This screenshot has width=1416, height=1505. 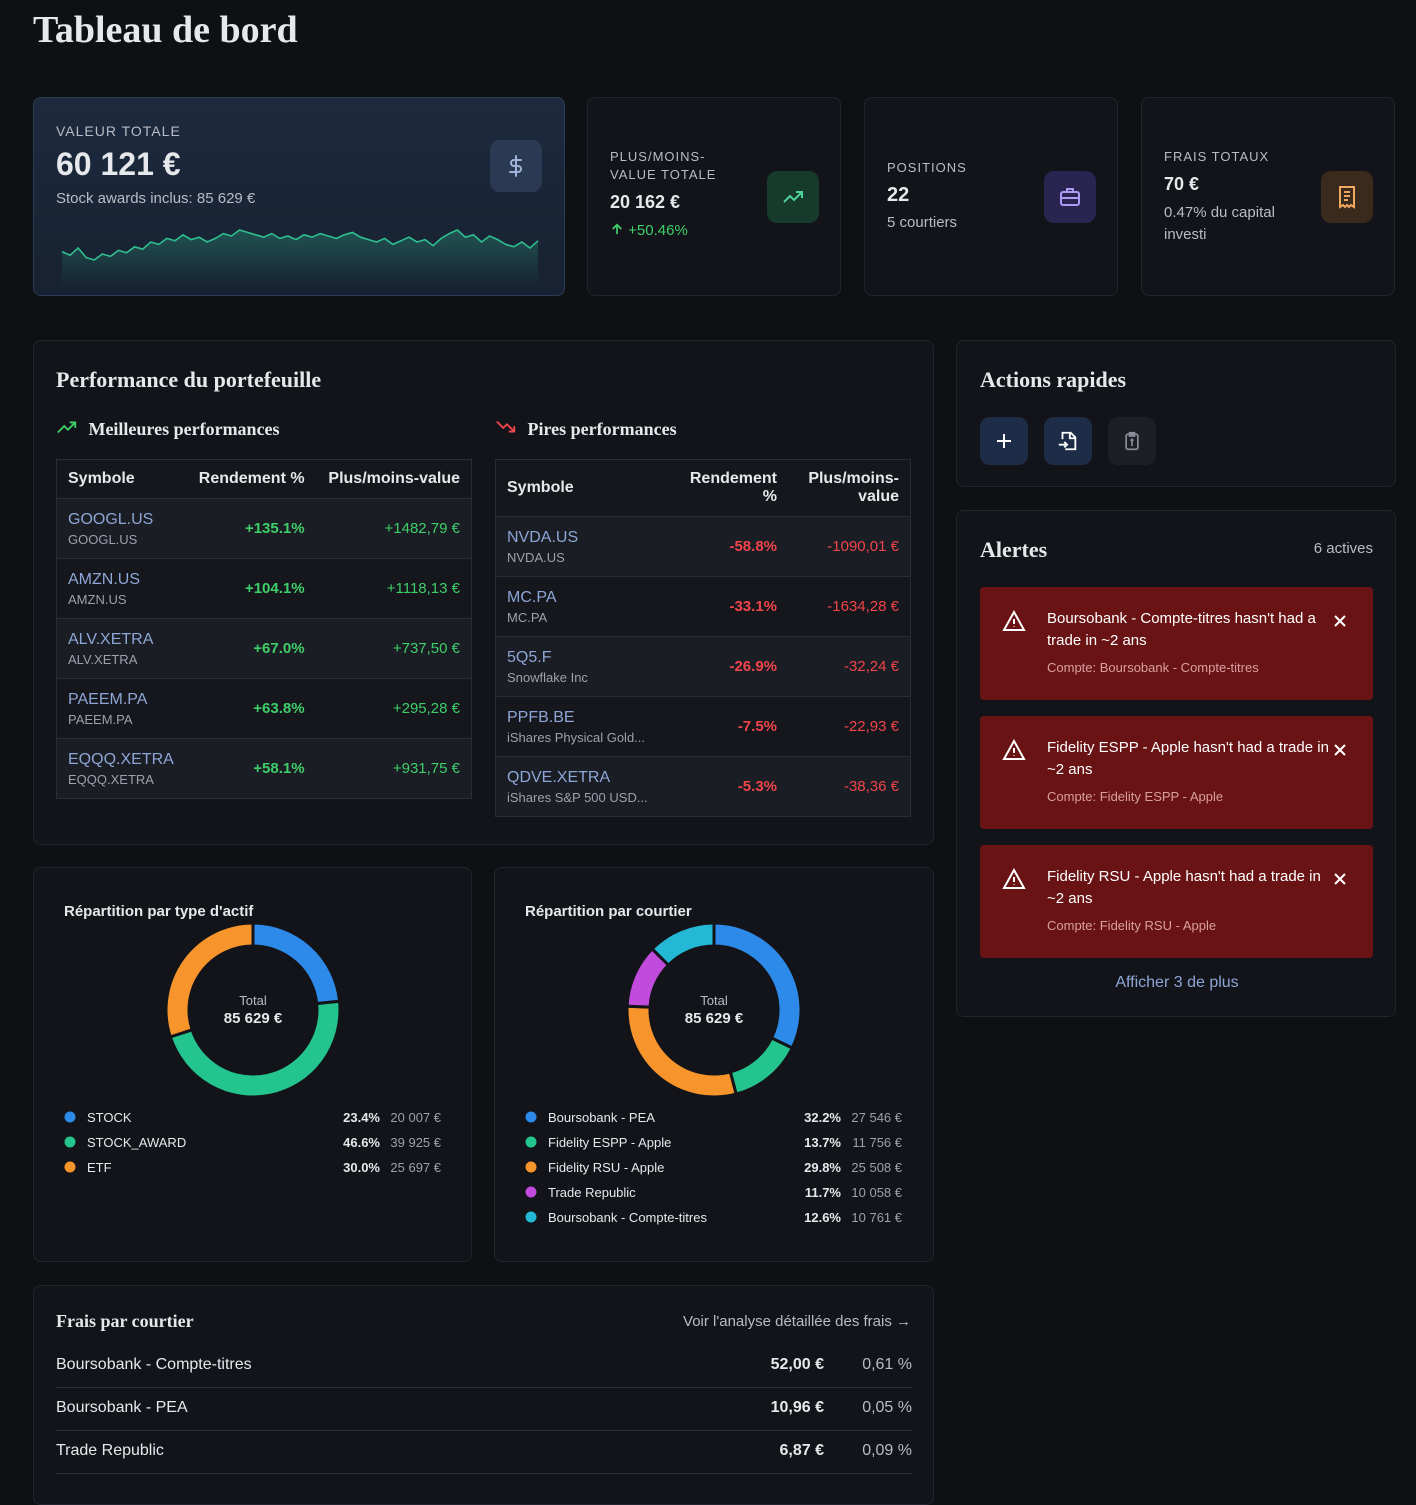 I want to click on kpi-label: FRAIS TOTAUX, so click(x=1217, y=156).